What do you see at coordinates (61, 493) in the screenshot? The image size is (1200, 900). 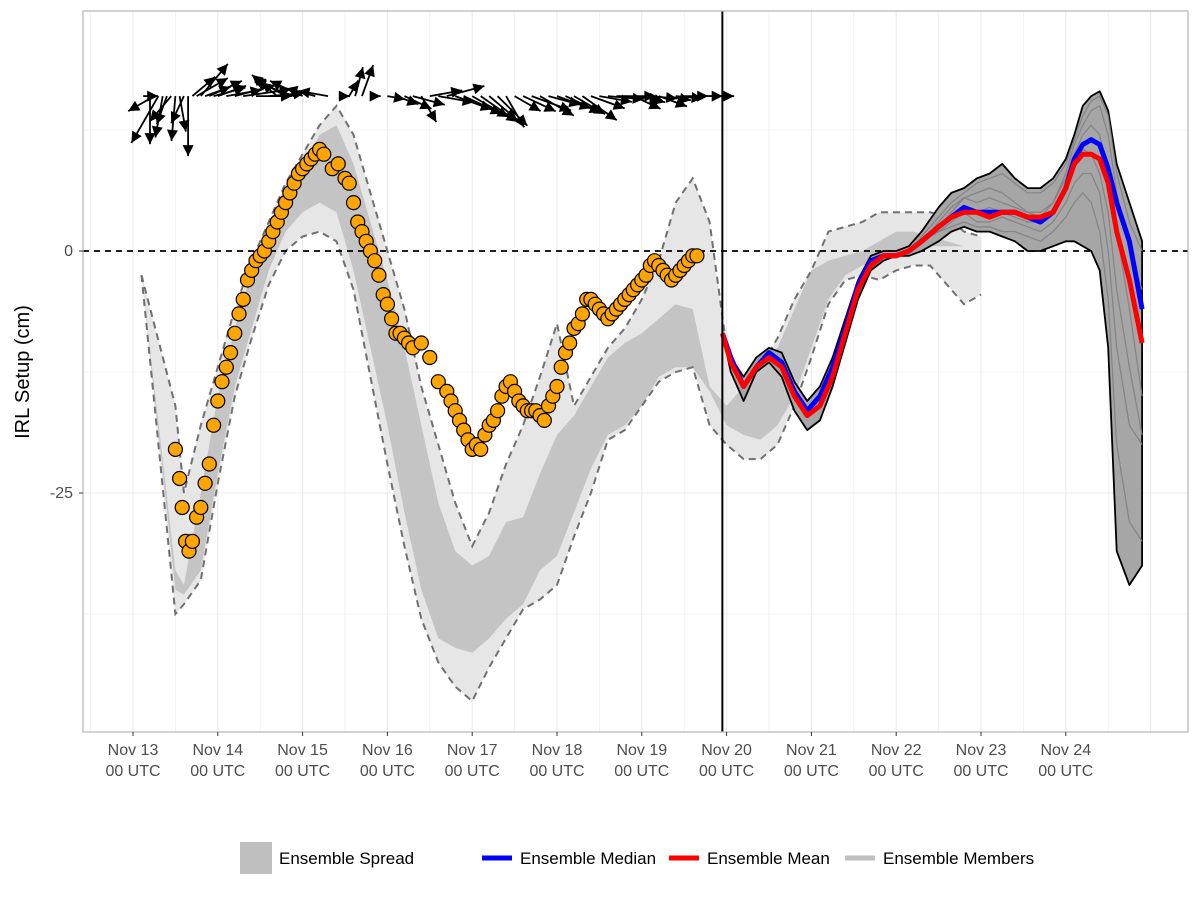 I see `y-tick-label: -25` at bounding box center [61, 493].